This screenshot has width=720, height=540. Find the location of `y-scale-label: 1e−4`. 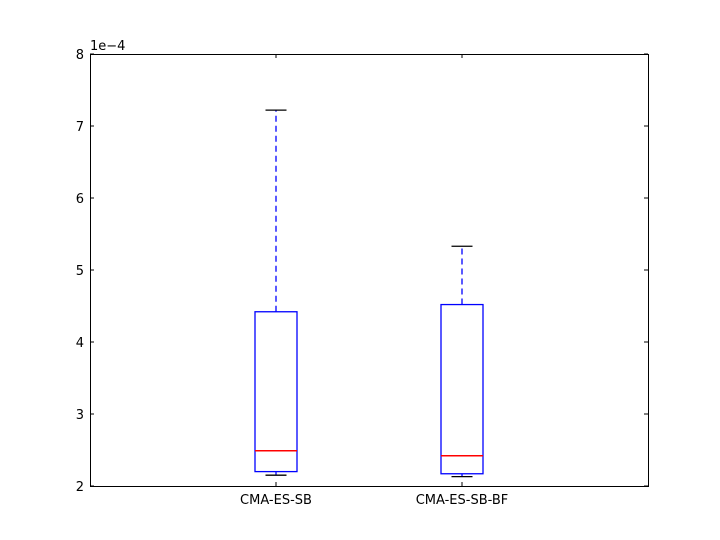

y-scale-label: 1e−4 is located at coordinates (107, 46).